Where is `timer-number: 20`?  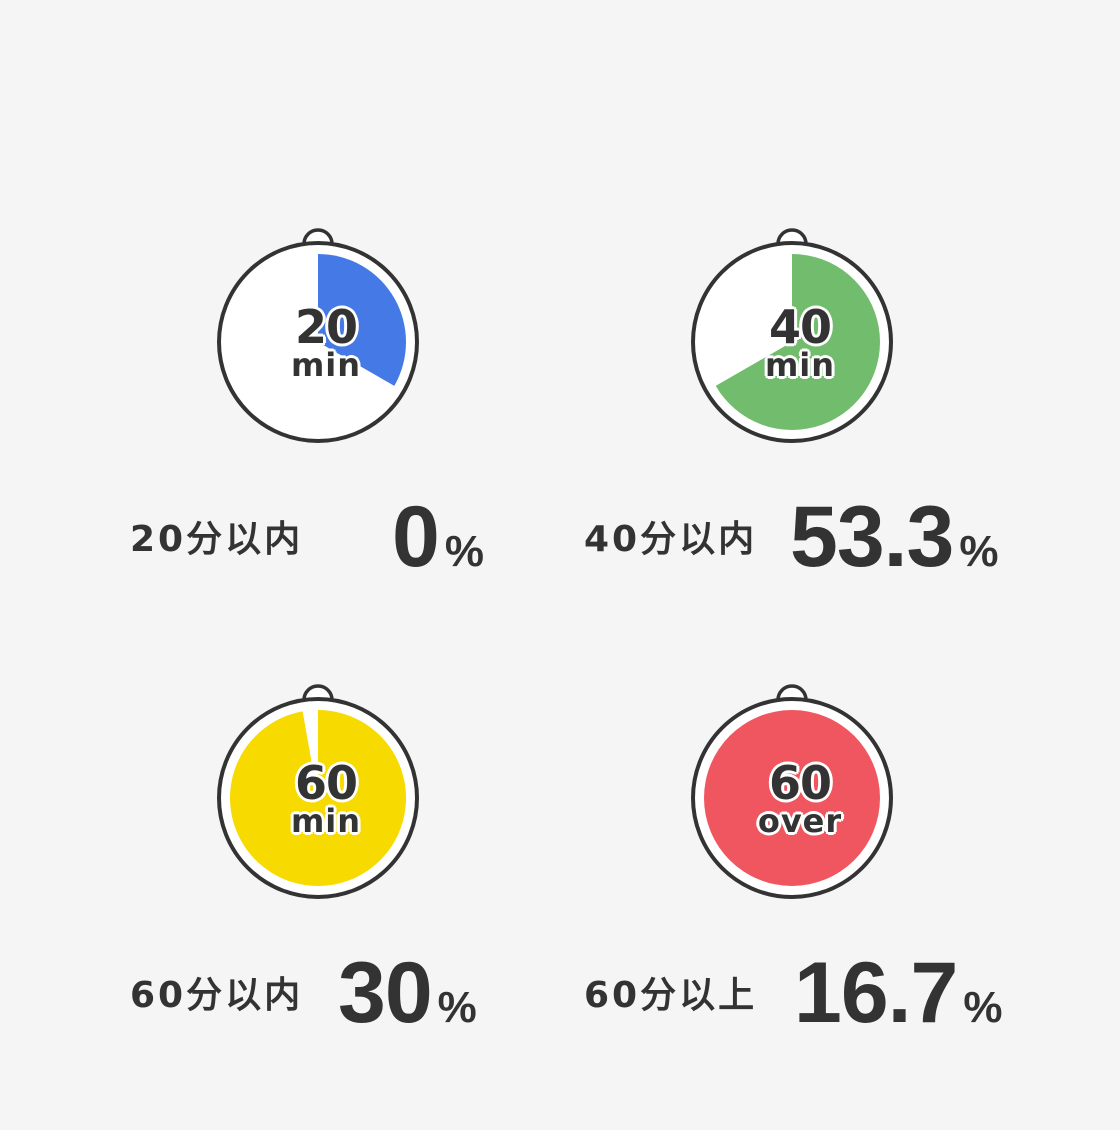 timer-number: 20 is located at coordinates (326, 327).